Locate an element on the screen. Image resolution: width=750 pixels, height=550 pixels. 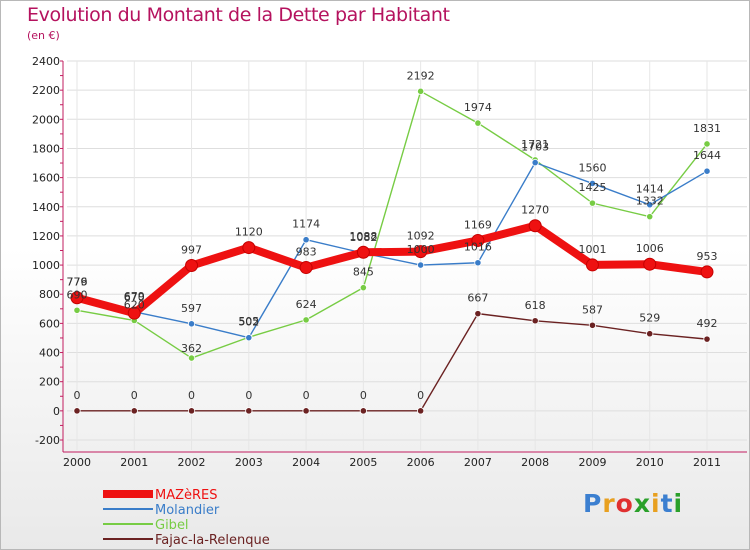
x-tick-label: 2008 is located at coordinates (535, 462).